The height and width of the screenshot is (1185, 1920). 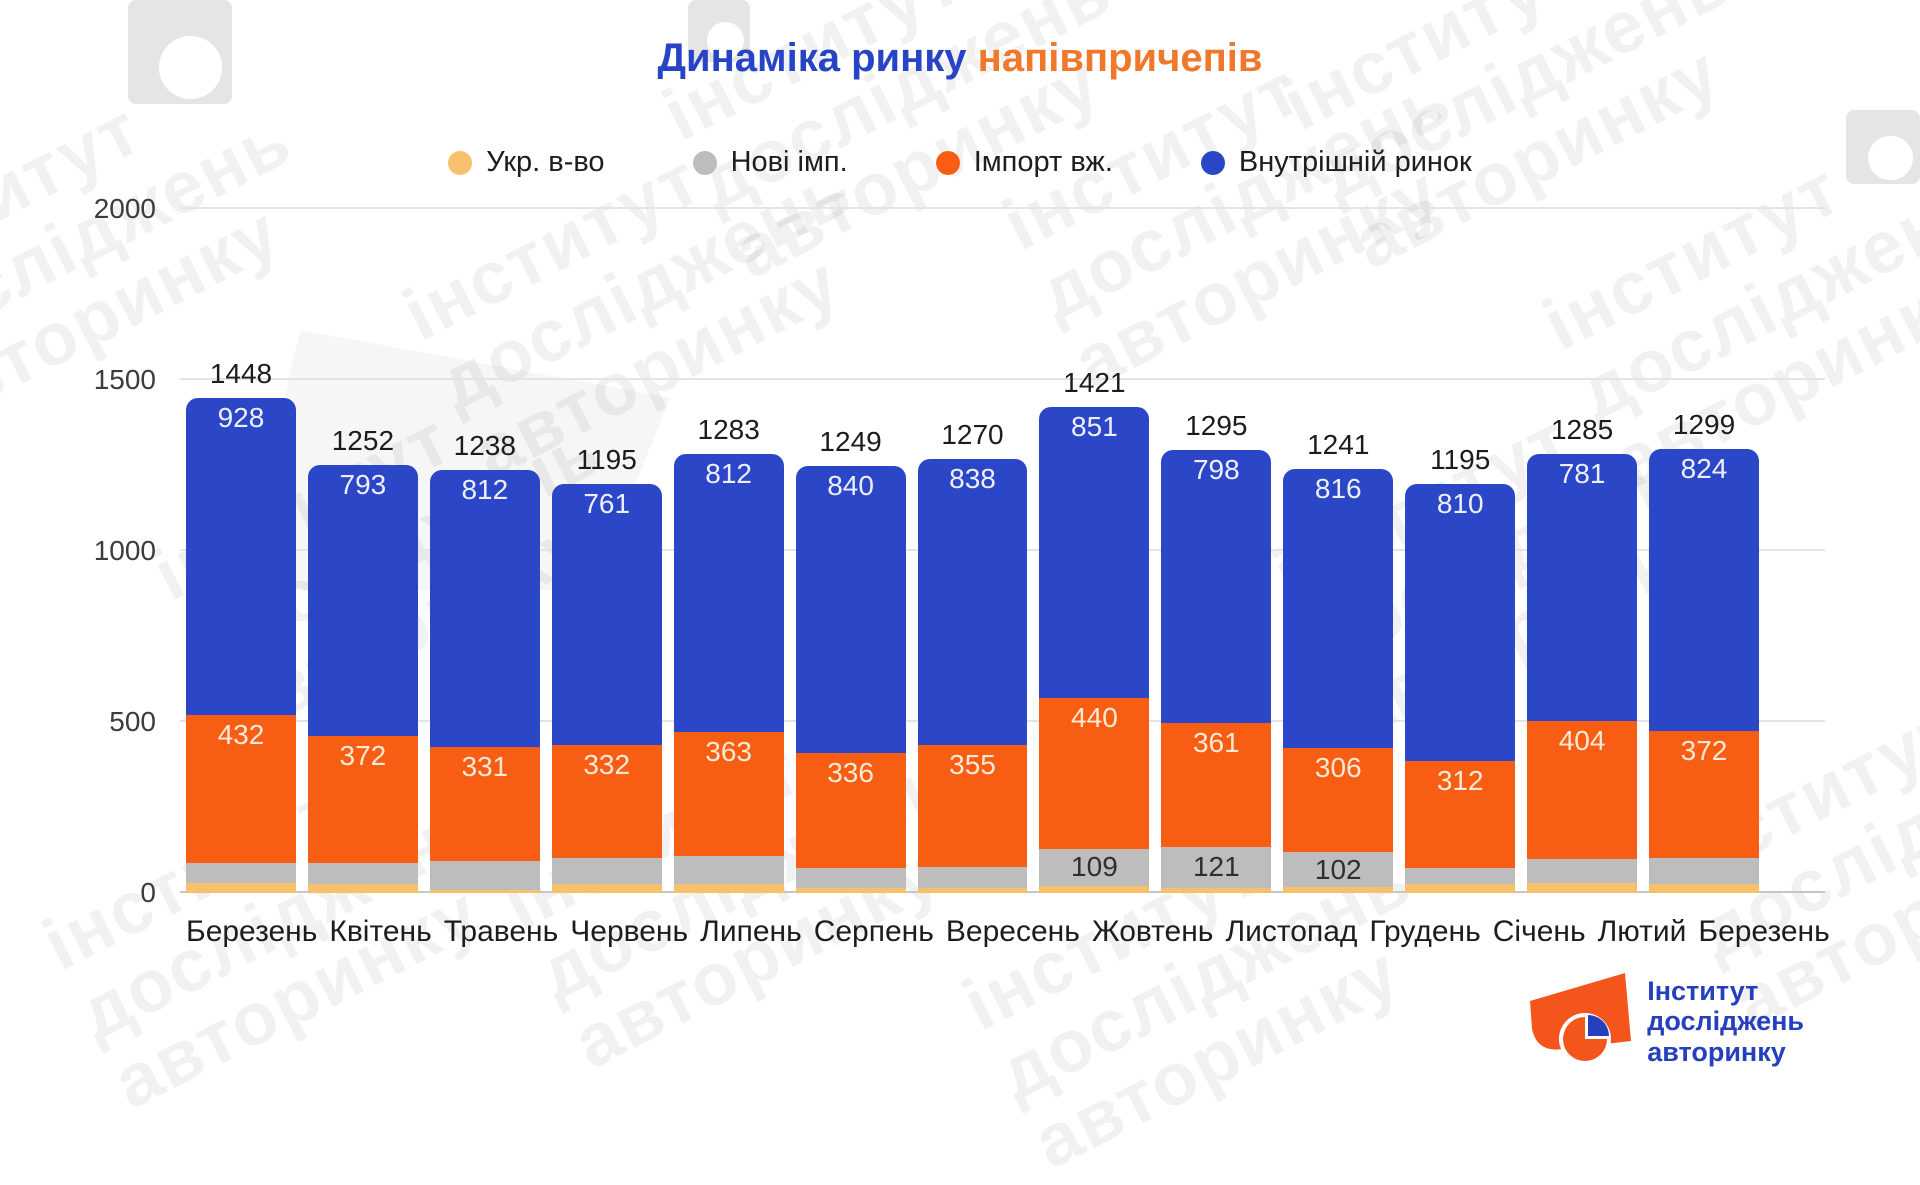 I want to click on total-value-label: 1285, so click(x=1582, y=429).